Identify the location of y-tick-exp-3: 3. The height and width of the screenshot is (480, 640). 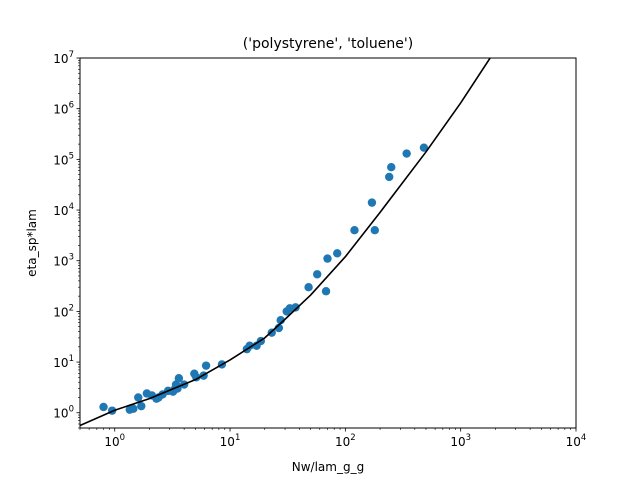
(71, 258).